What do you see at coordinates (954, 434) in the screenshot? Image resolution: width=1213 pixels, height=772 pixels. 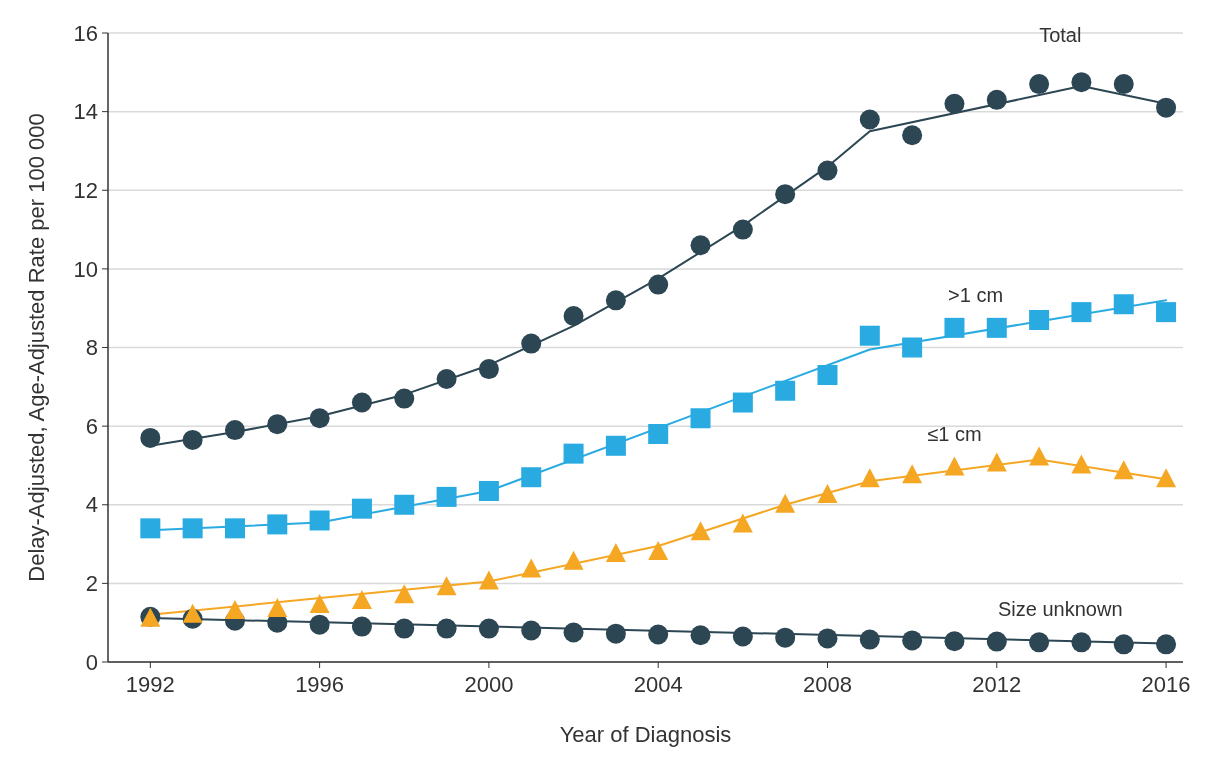 I see `series-label: ≤1 cm` at bounding box center [954, 434].